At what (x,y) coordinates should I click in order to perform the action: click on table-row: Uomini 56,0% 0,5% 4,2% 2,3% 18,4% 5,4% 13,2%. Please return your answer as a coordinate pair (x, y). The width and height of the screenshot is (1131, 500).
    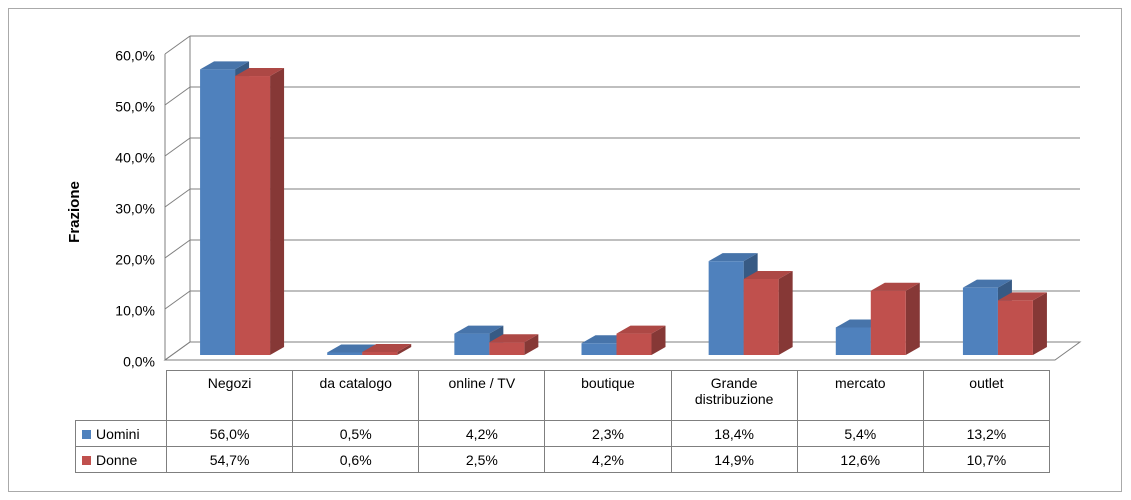
    Looking at the image, I should click on (562, 433).